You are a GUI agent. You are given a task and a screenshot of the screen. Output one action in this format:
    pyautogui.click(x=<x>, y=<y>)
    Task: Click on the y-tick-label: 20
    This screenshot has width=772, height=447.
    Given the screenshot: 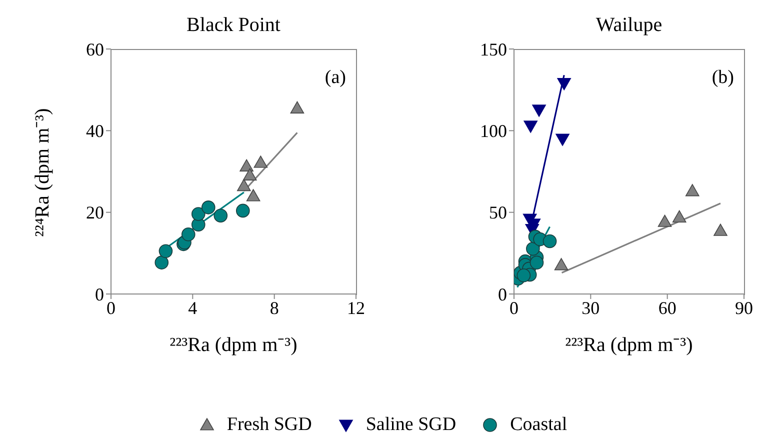 What is the action you would take?
    pyautogui.click(x=95, y=212)
    